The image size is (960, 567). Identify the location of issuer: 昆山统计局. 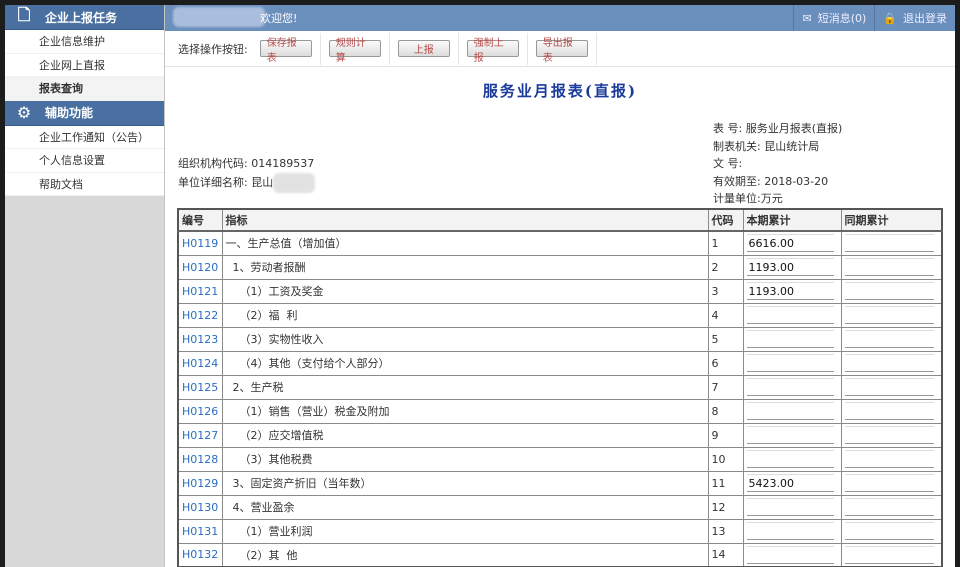
(792, 146).